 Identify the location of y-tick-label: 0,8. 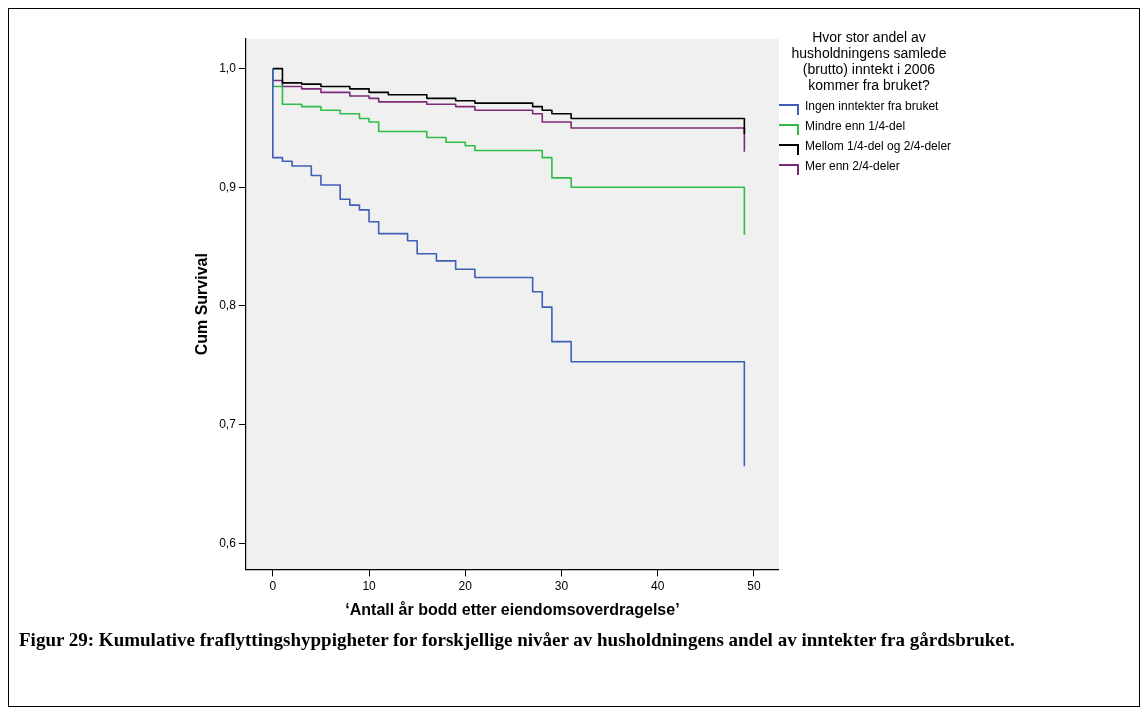
(228, 305).